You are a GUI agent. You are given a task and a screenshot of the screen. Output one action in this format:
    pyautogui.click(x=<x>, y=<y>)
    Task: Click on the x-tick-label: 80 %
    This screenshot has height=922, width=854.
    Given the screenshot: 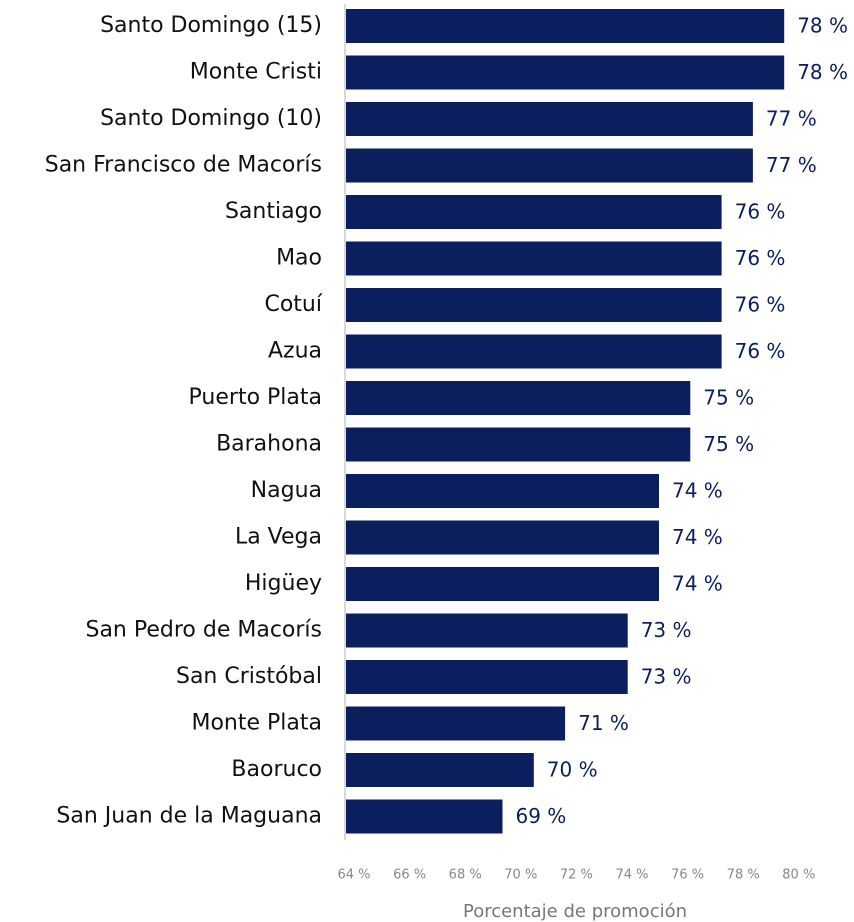 What is the action you would take?
    pyautogui.click(x=798, y=875)
    